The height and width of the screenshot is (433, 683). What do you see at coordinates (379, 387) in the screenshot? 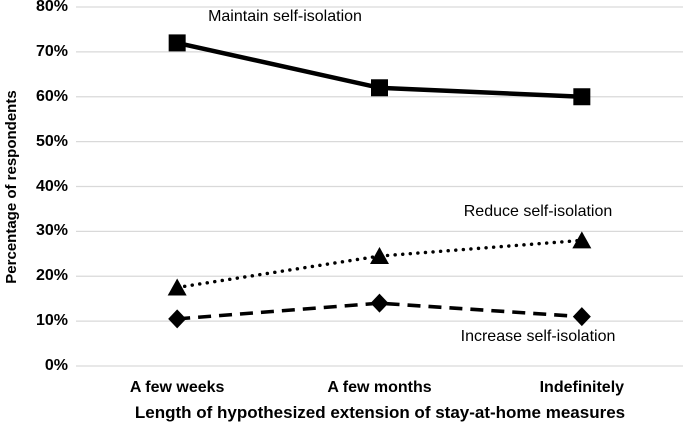
I see `x-tick-label: A few months` at bounding box center [379, 387].